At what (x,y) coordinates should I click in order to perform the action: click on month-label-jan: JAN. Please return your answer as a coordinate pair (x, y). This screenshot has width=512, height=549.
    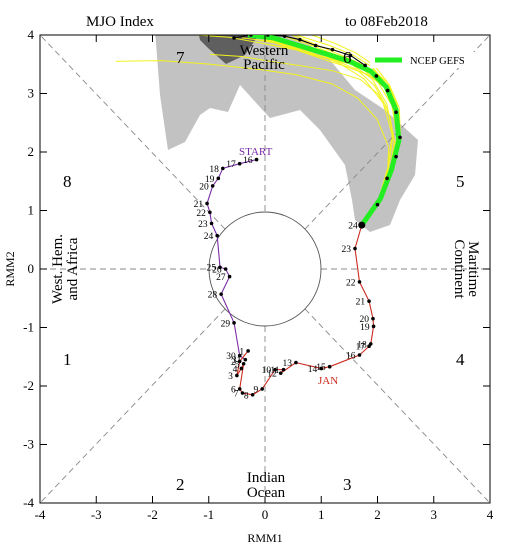
    Looking at the image, I should click on (328, 381).